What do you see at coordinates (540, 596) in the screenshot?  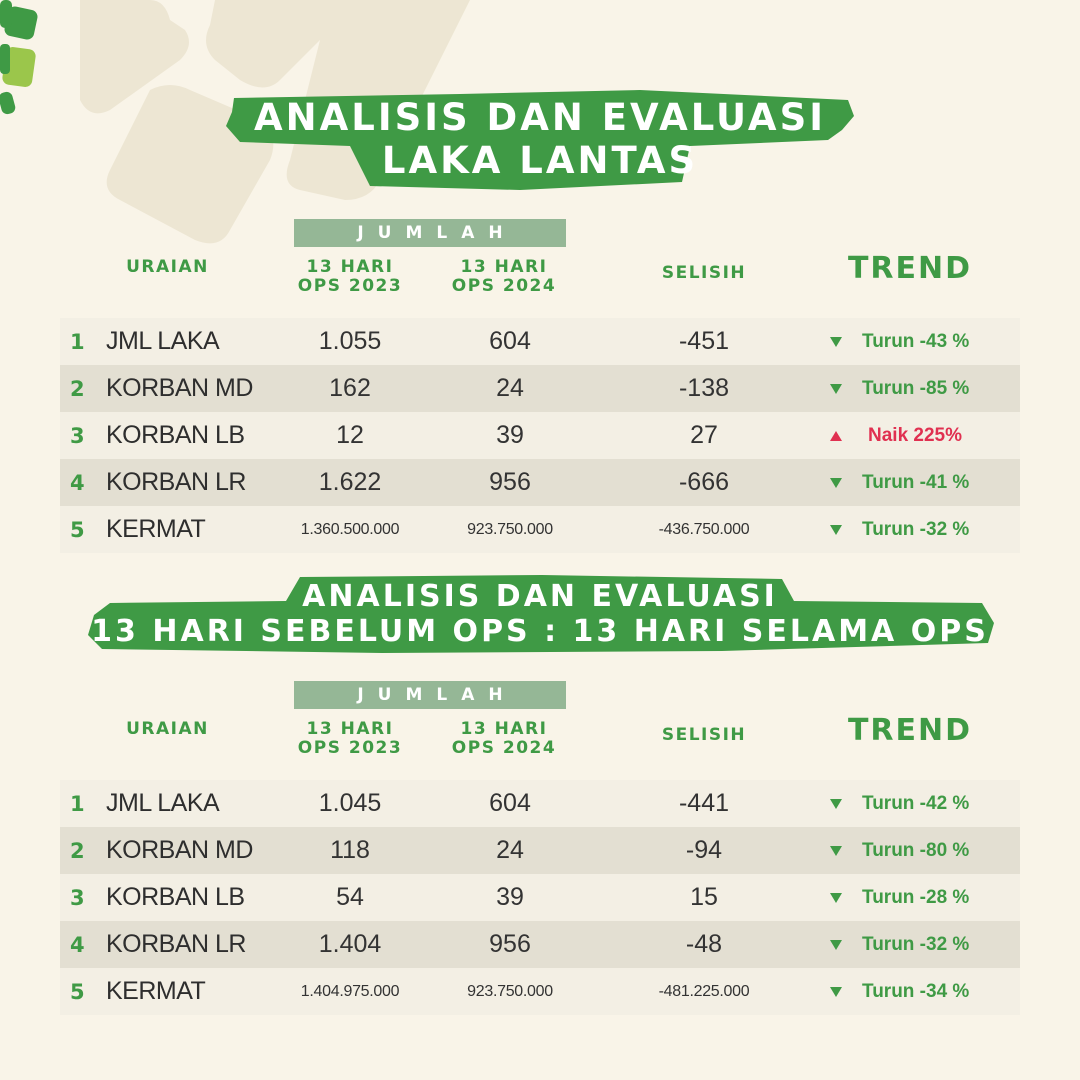 I see `section-2-title-line-1: ANALISIS DAN EVALUASI` at bounding box center [540, 596].